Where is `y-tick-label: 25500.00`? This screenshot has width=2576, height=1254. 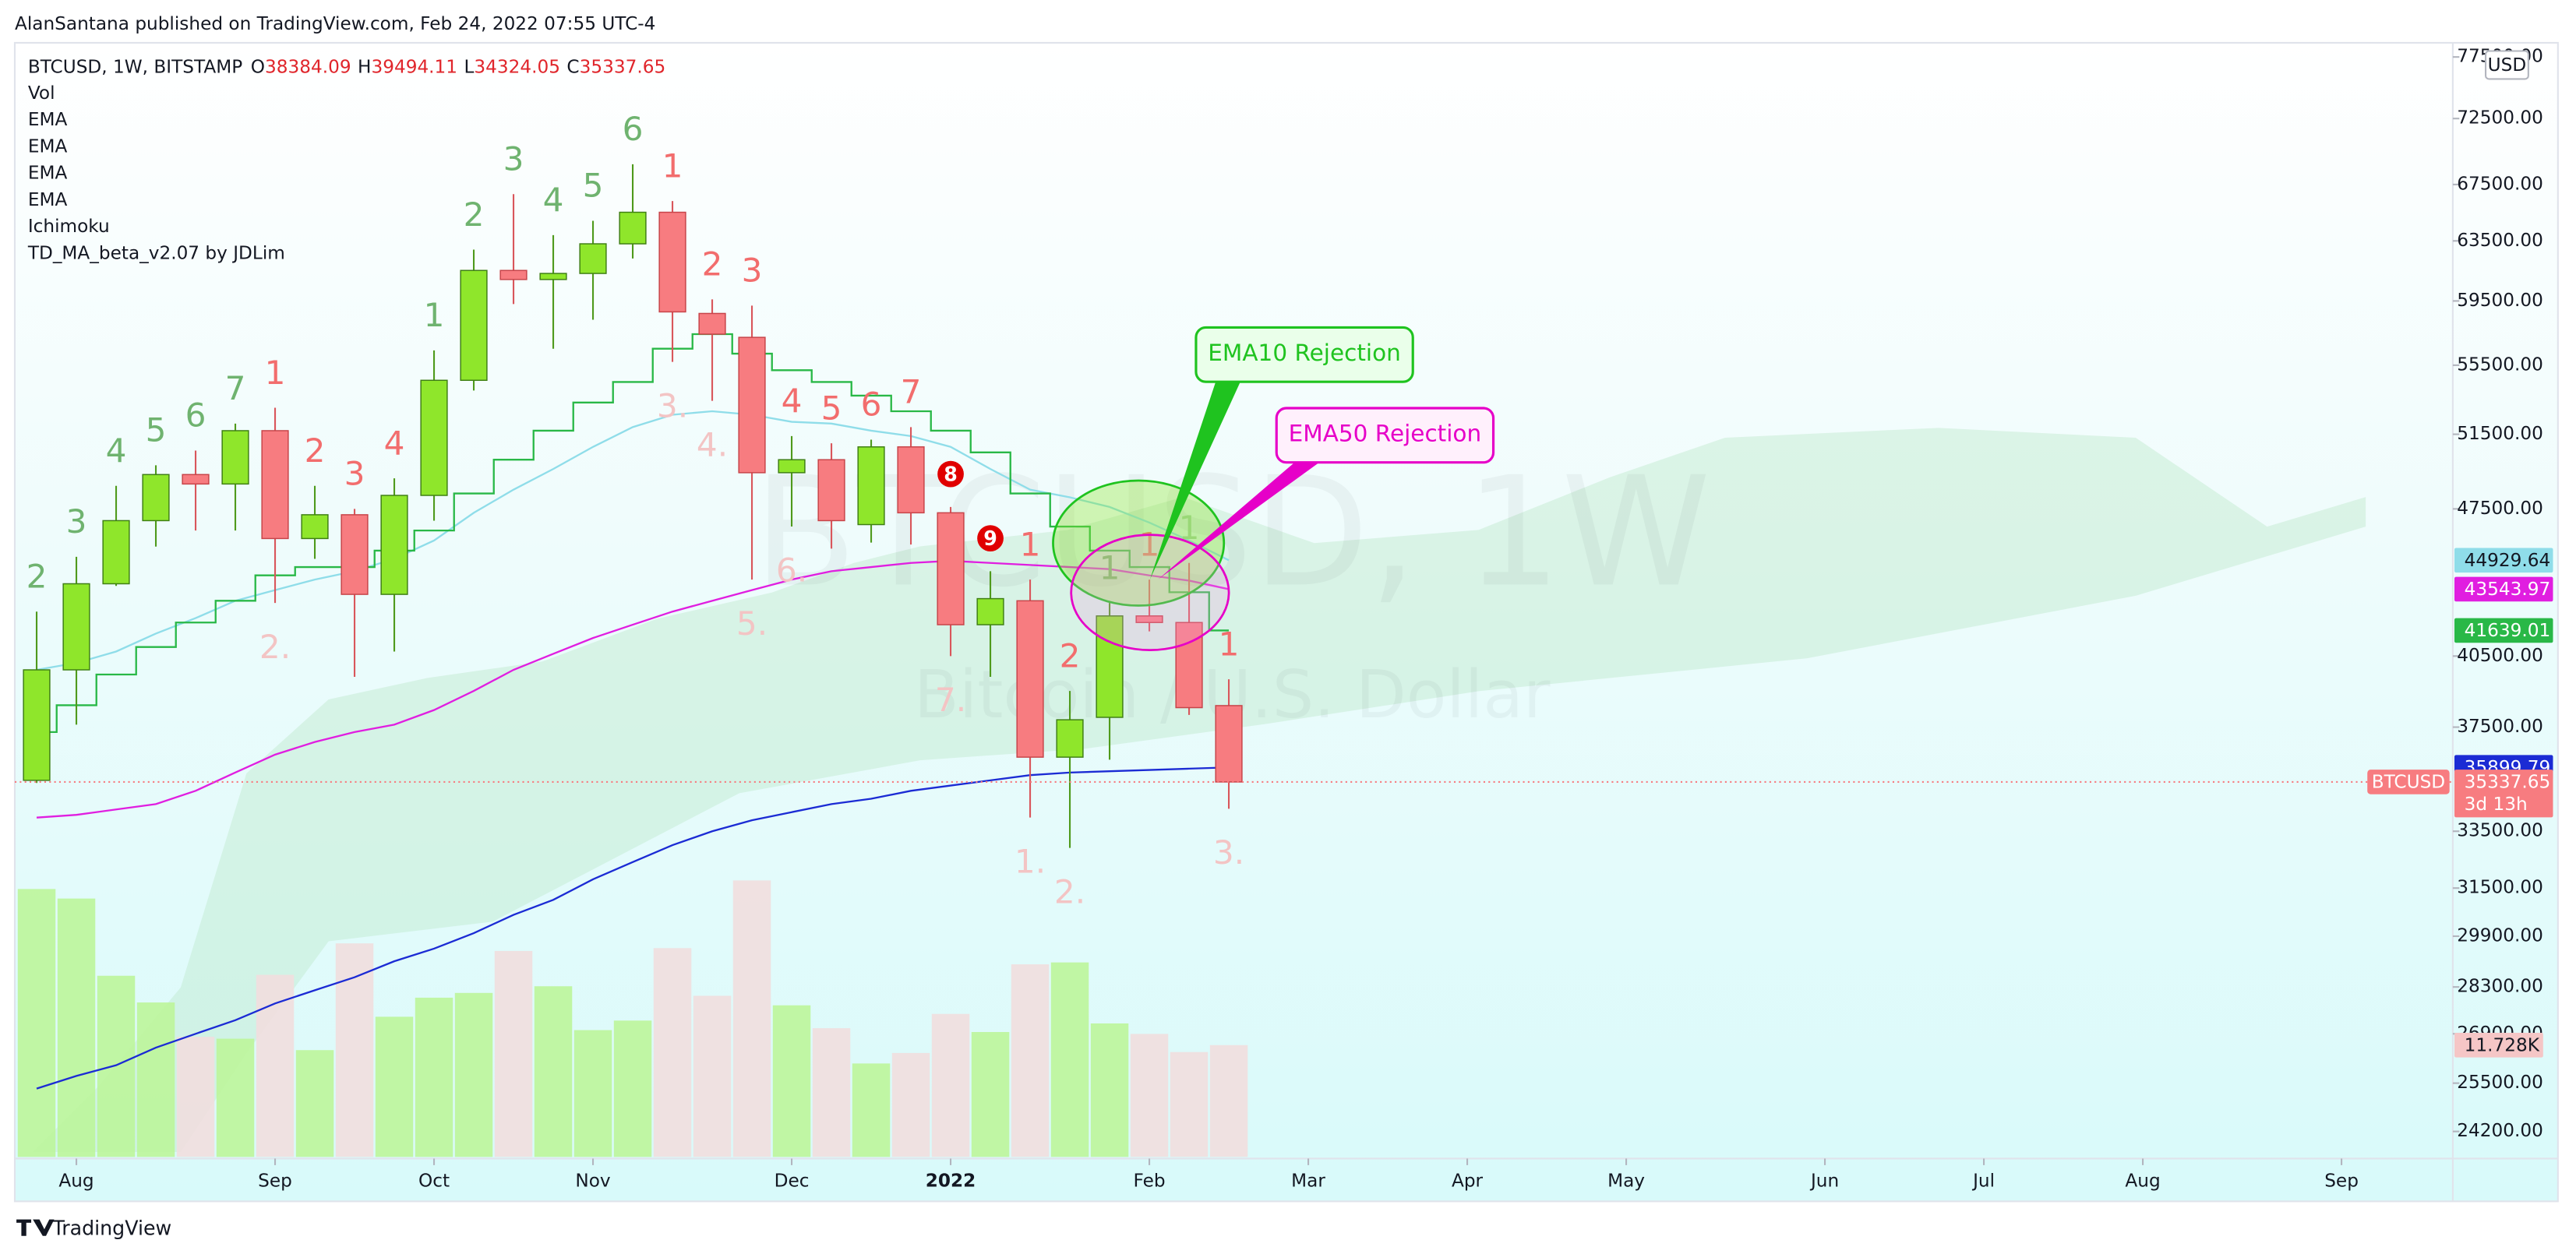
y-tick-label: 25500.00 is located at coordinates (2500, 1082).